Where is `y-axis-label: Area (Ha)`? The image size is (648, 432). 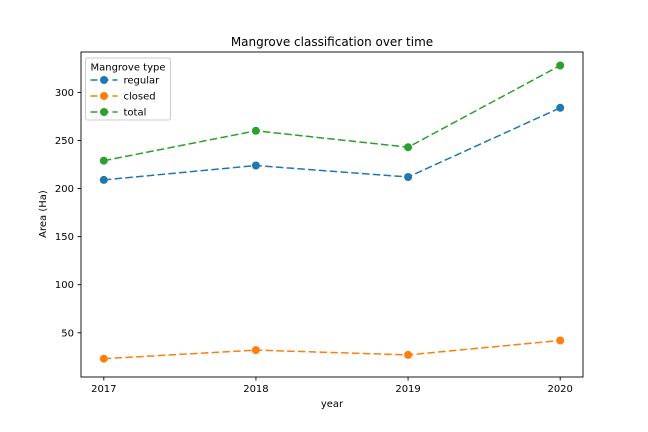 y-axis-label: Area (Ha) is located at coordinates (43, 214).